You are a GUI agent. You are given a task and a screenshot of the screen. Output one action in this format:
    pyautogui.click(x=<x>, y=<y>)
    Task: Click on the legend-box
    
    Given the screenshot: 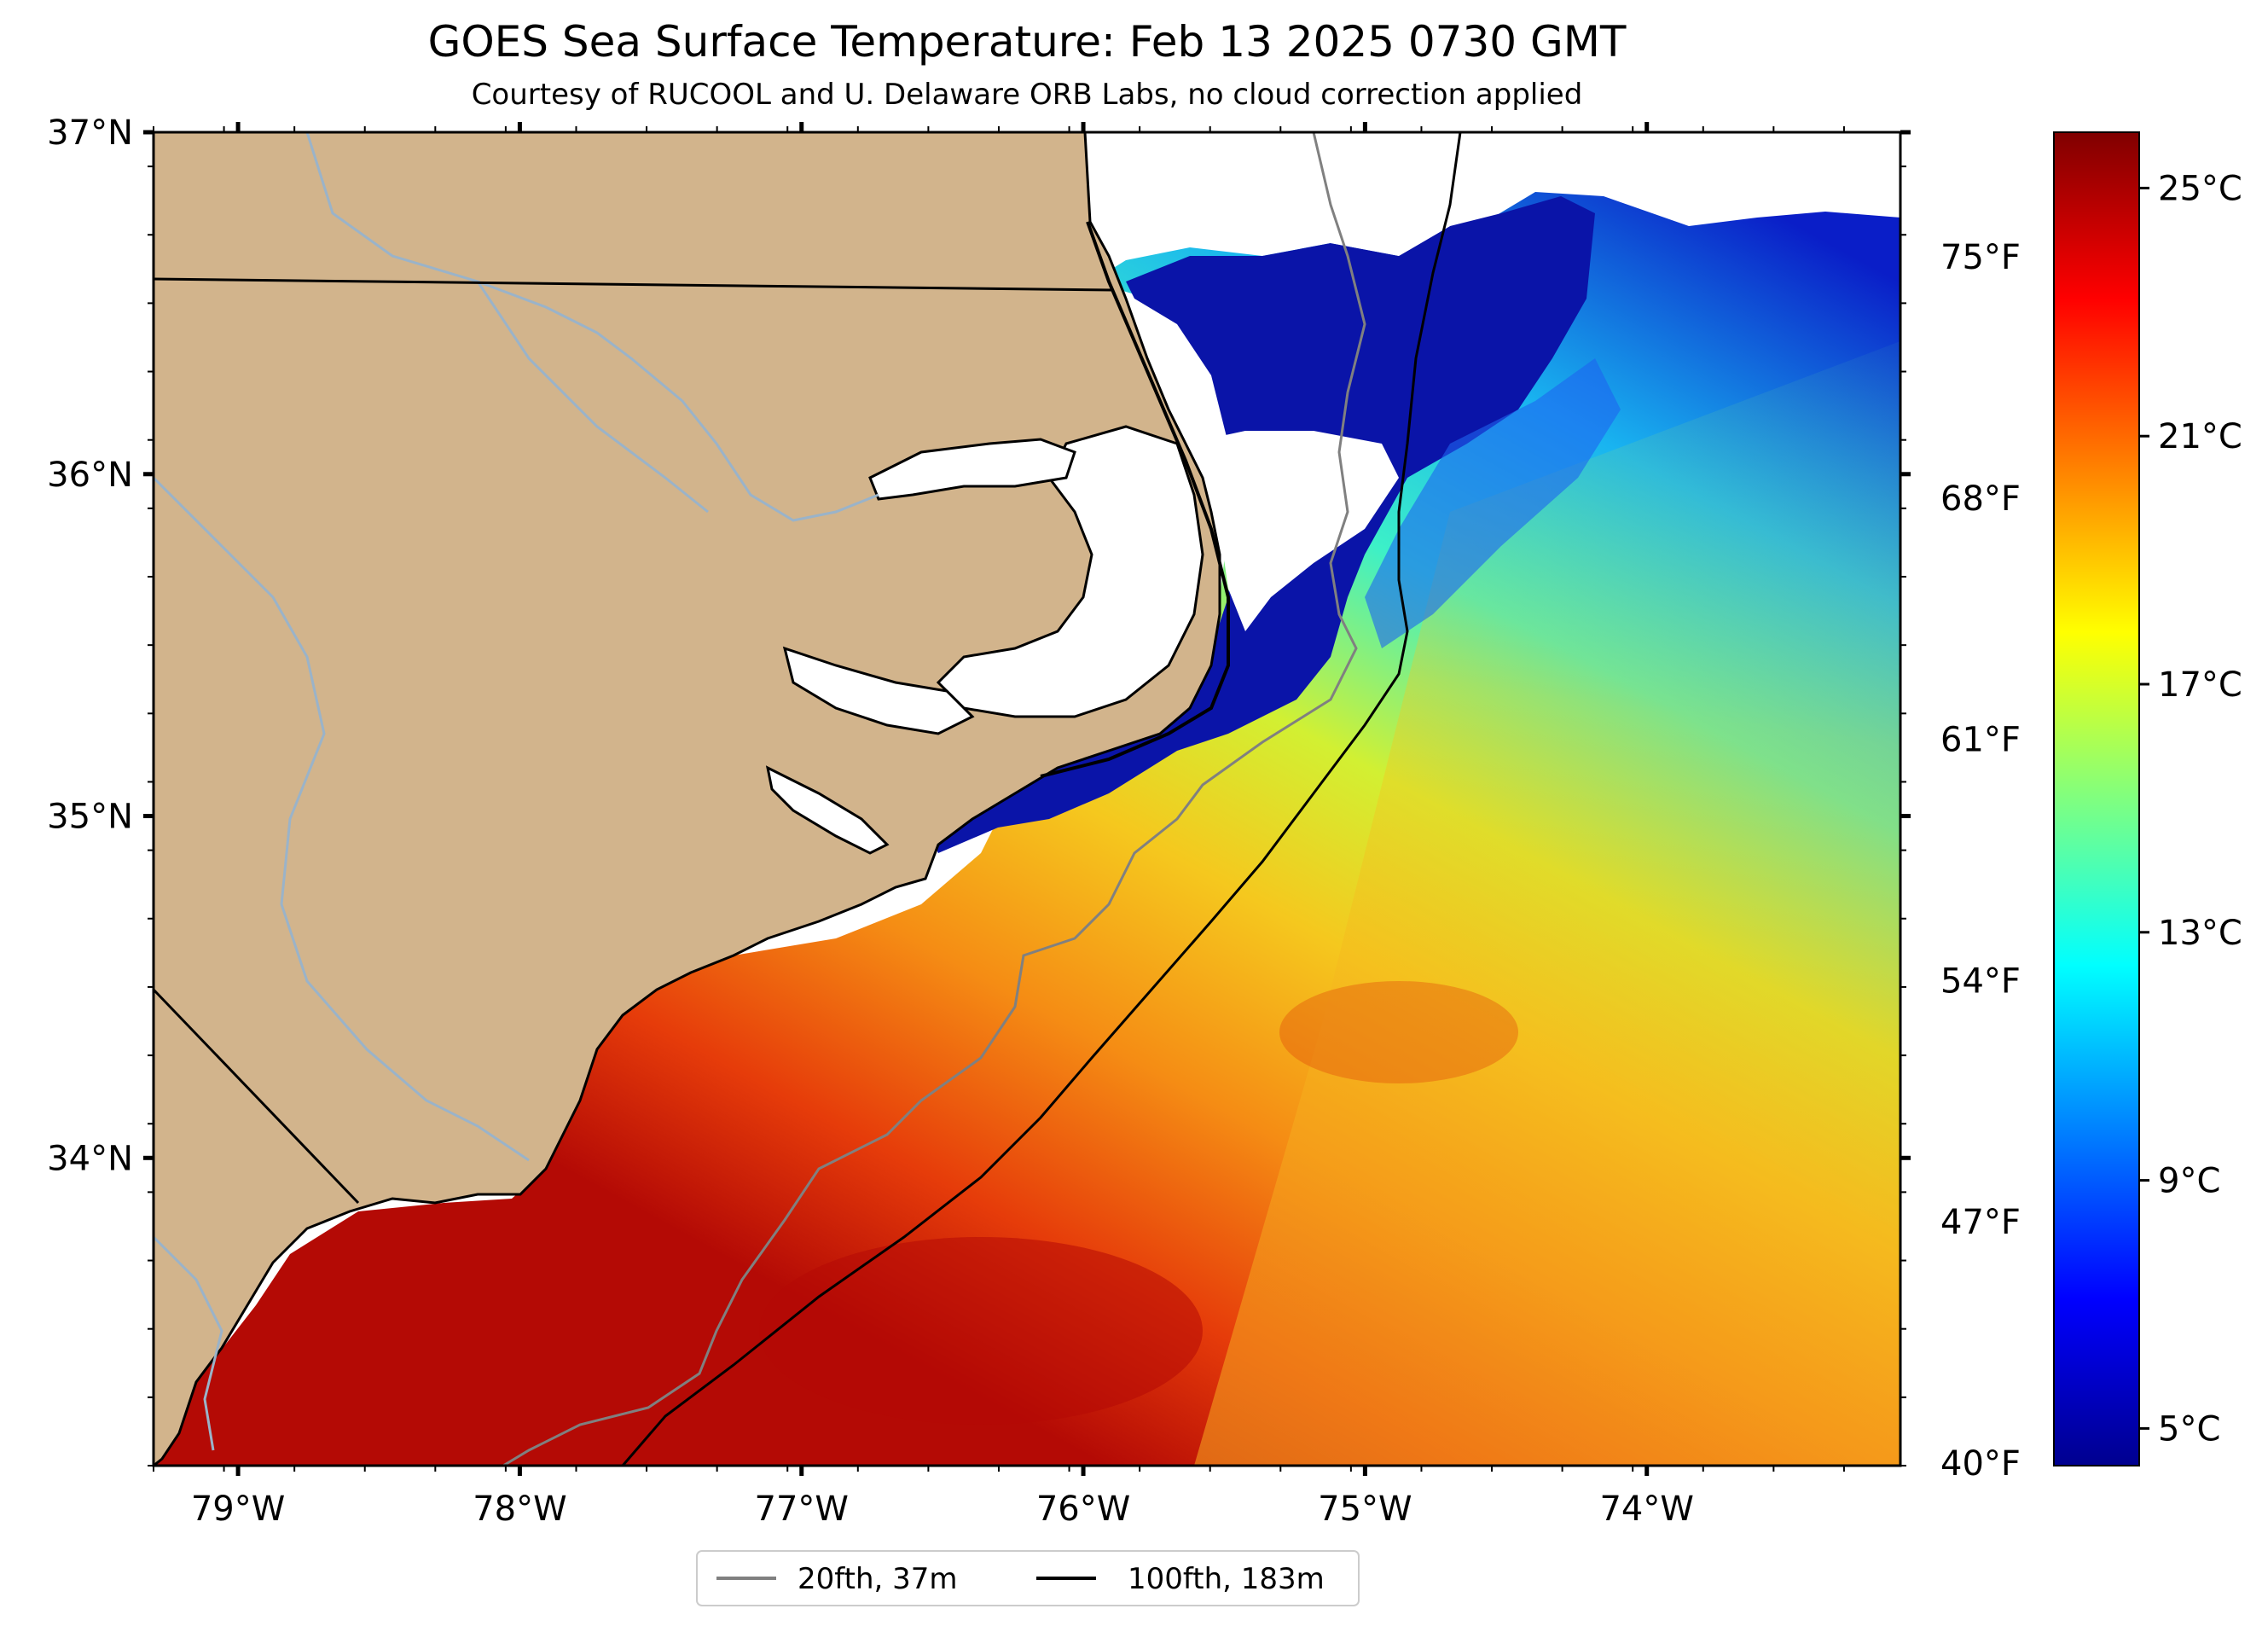 What is the action you would take?
    pyautogui.click(x=1028, y=1578)
    